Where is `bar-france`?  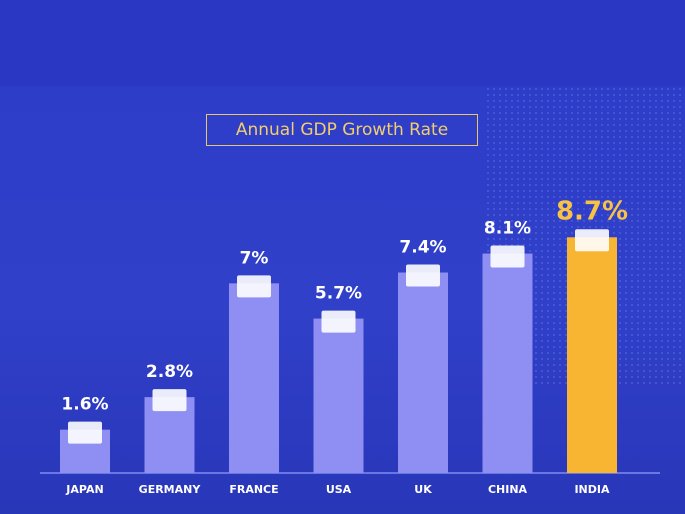
bar-france is located at coordinates (254, 378).